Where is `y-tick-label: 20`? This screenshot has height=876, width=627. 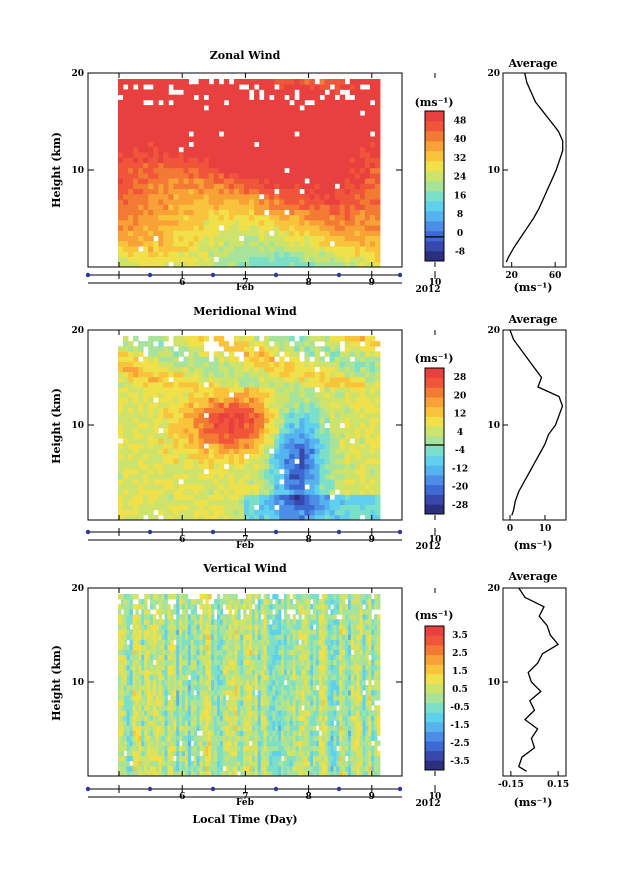
y-tick-label: 20 is located at coordinates (77, 331).